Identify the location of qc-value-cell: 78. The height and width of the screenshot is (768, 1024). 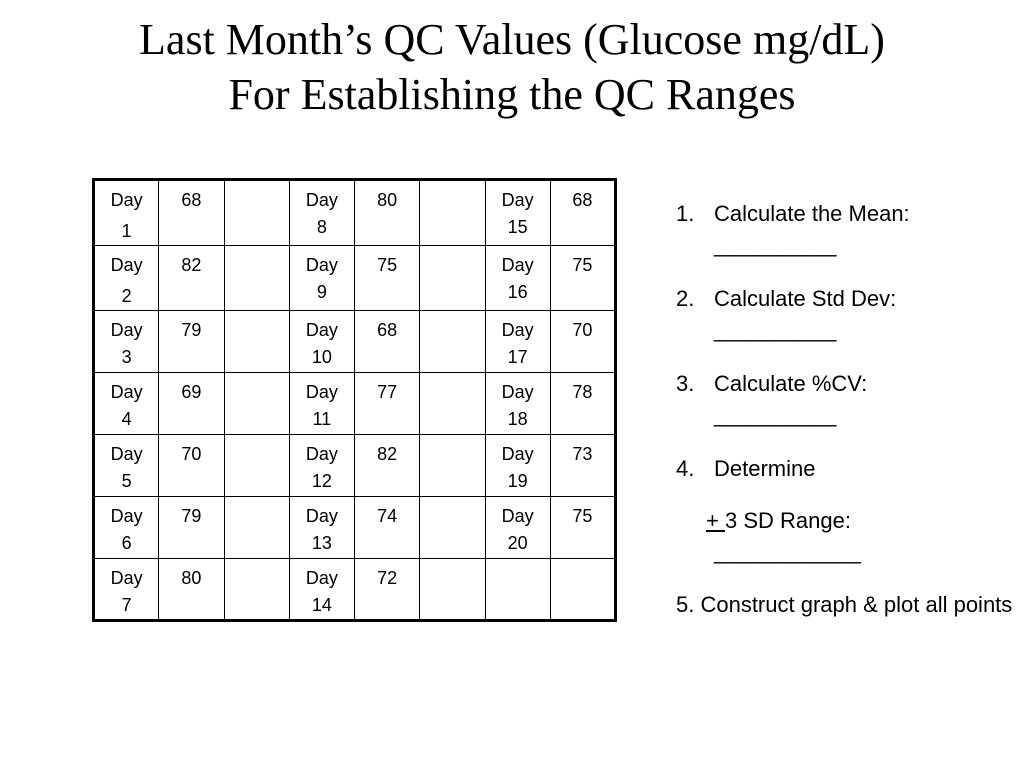
(583, 403).